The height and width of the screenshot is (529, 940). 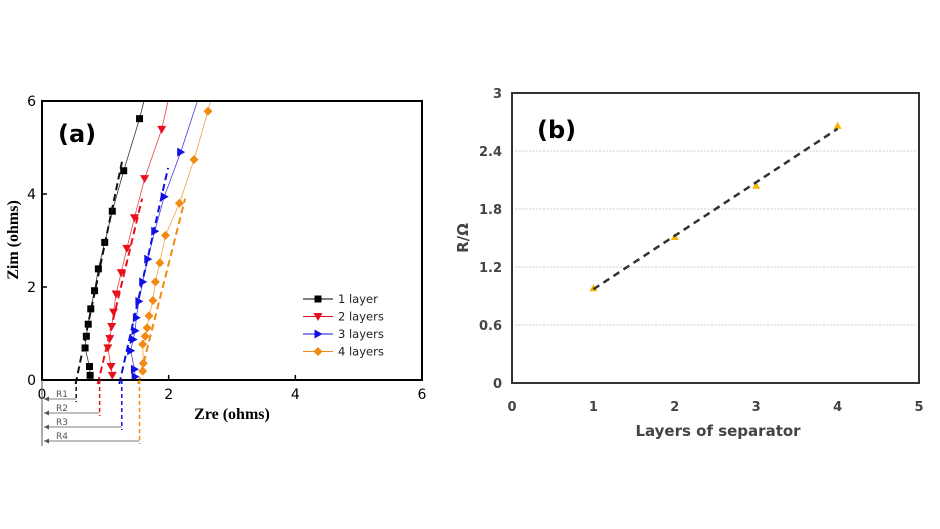 I want to click on y-tick-label: 0.6, so click(x=490, y=326).